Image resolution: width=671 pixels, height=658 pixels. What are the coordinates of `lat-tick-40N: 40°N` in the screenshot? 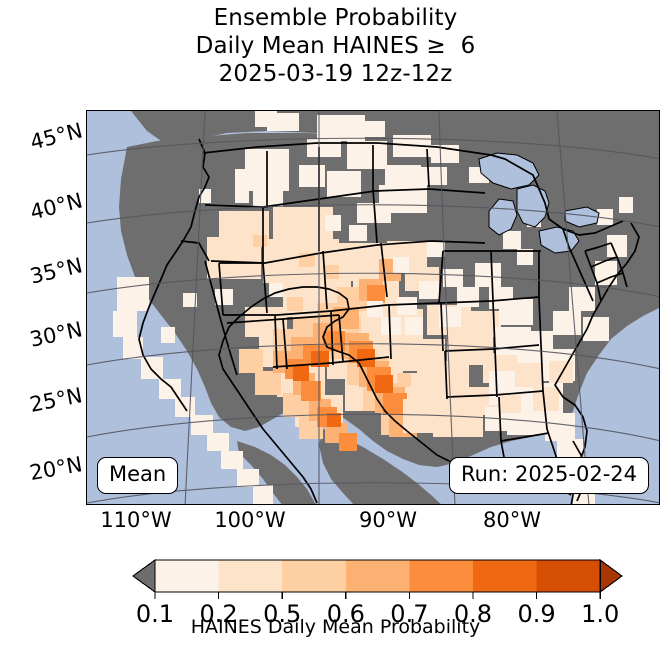 It's located at (56, 206).